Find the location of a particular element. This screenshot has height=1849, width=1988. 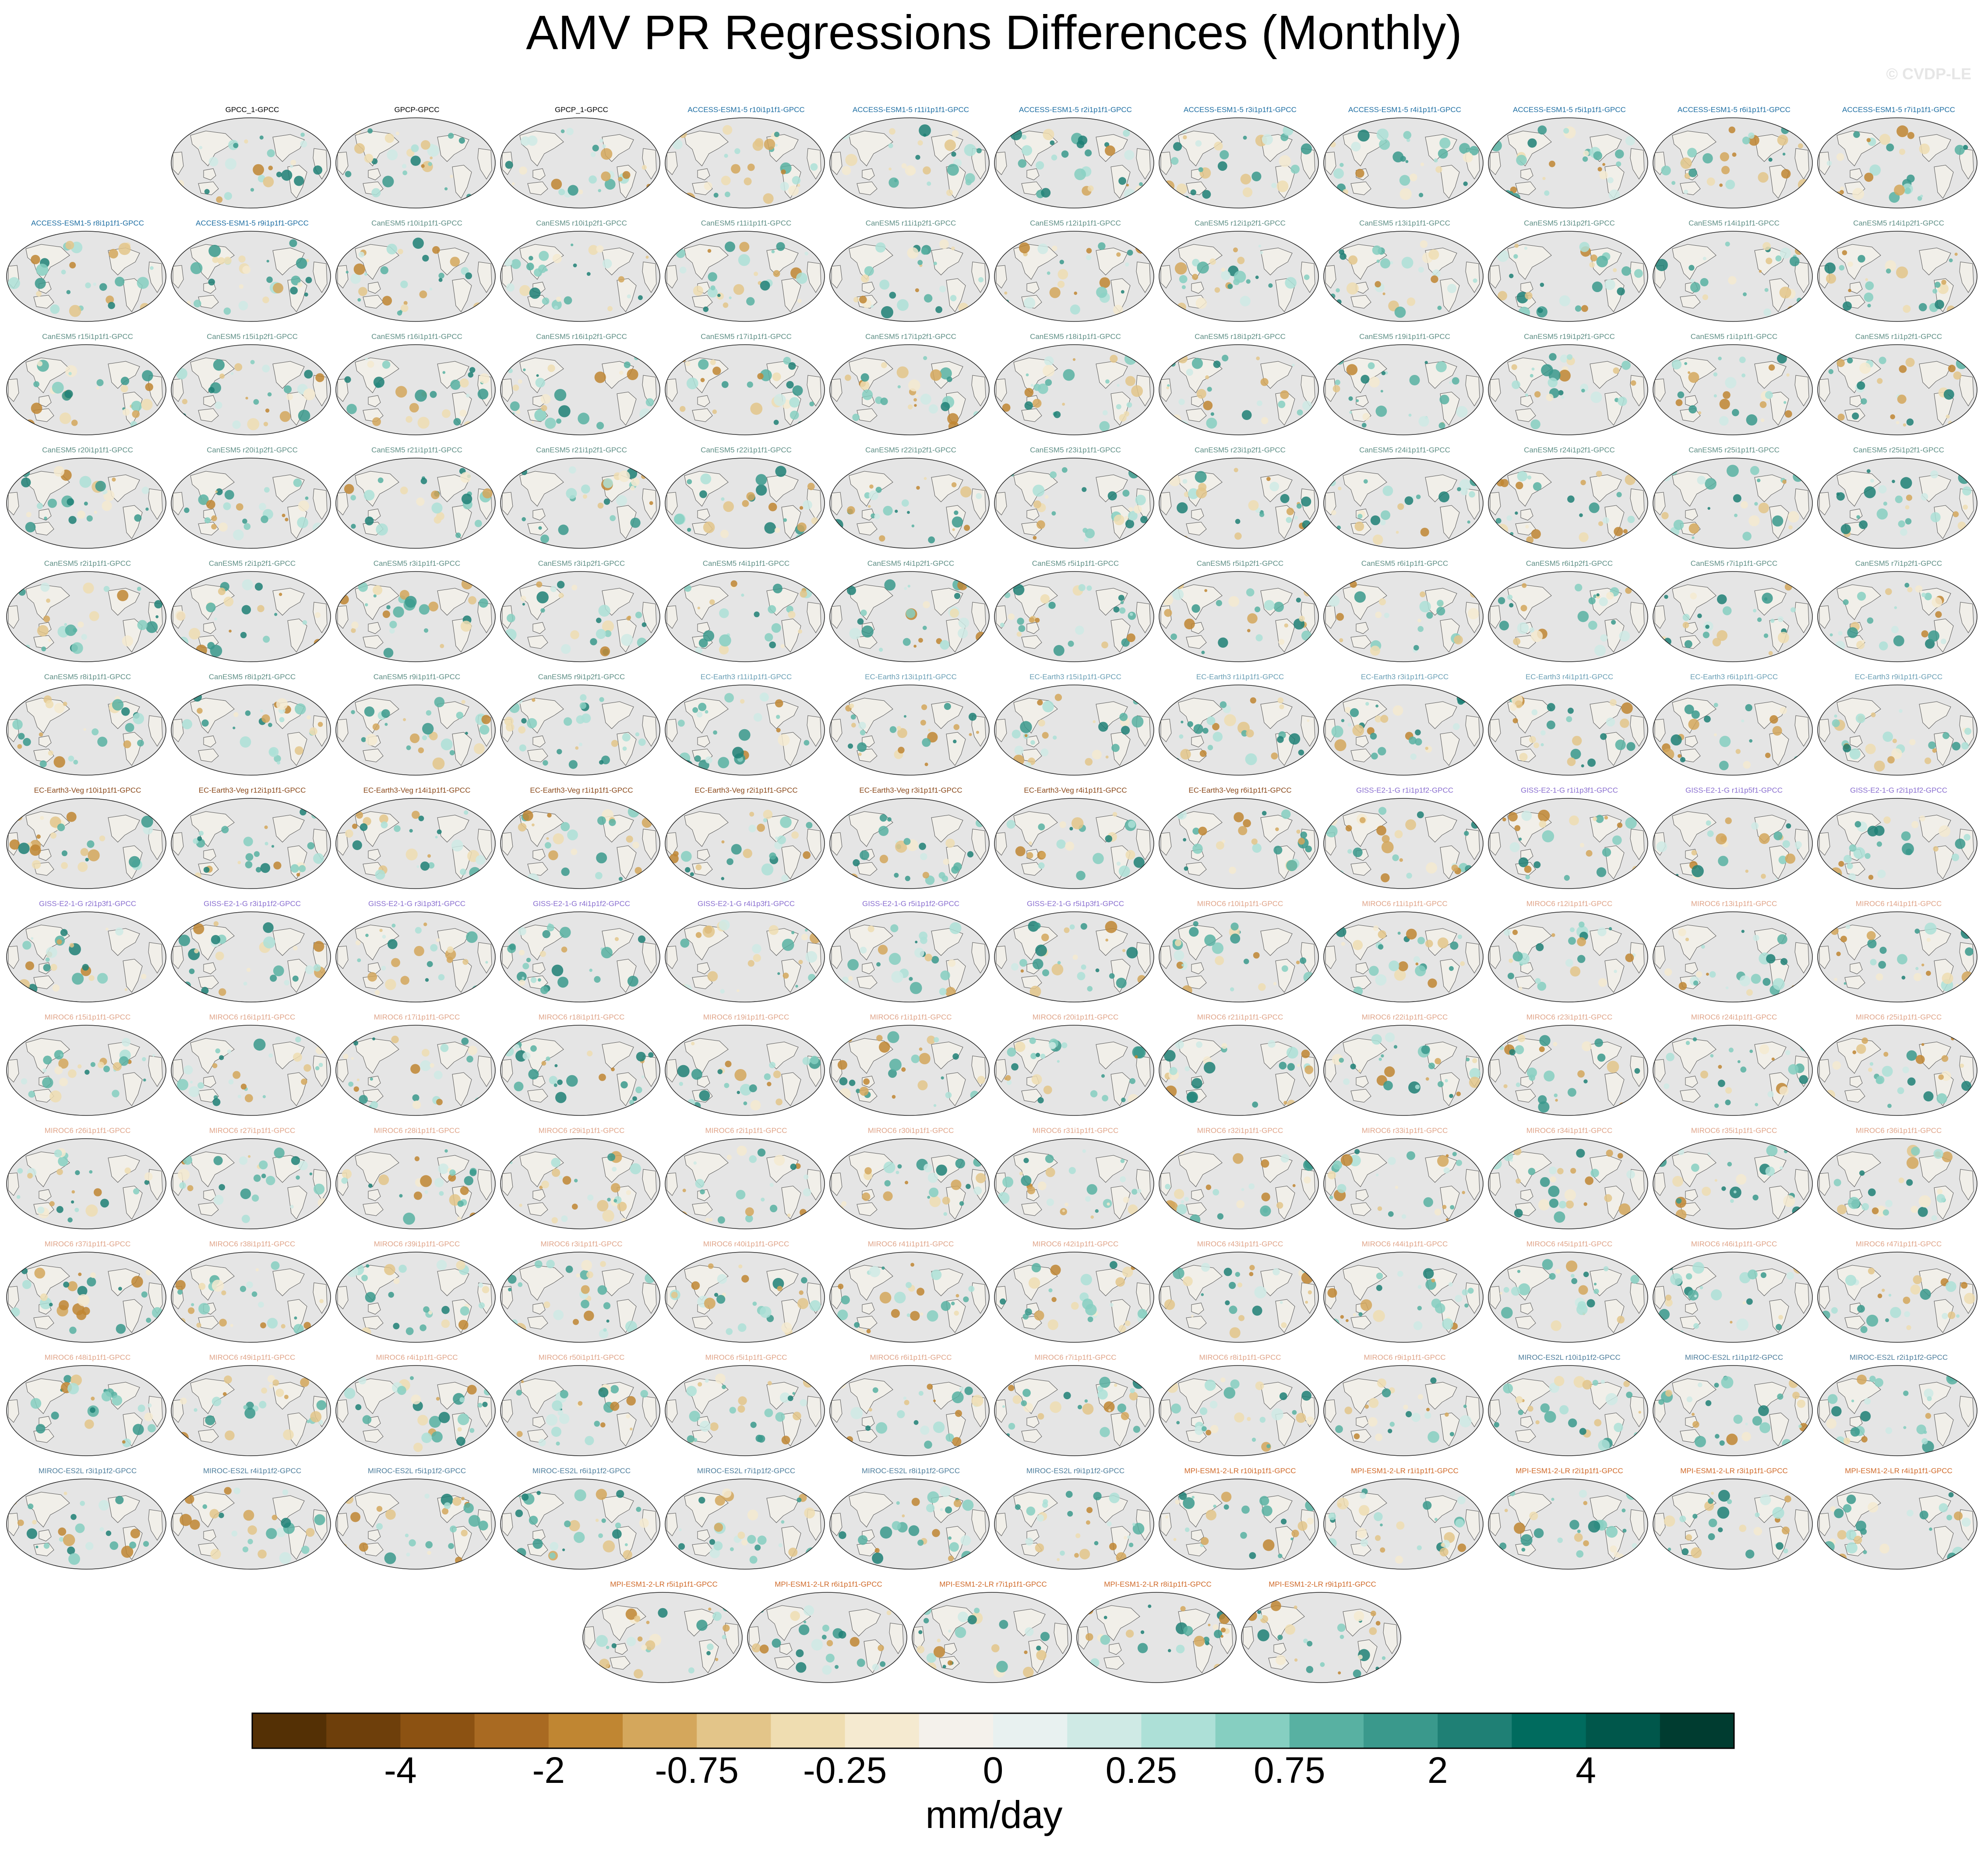

map-panel: CanESM5 r4i1p1f1-GPCC is located at coordinates (746, 611).